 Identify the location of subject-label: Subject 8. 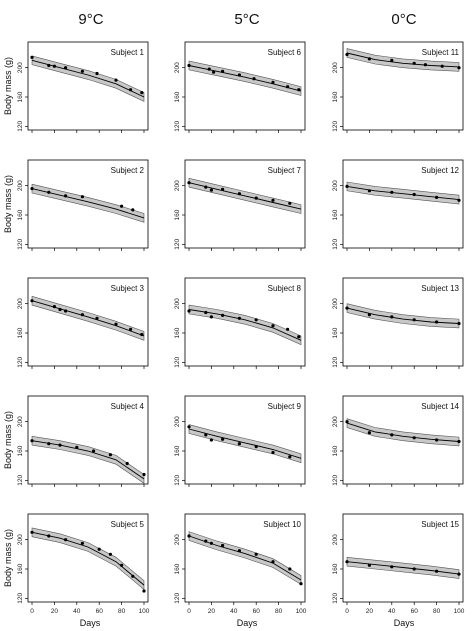
(285, 288).